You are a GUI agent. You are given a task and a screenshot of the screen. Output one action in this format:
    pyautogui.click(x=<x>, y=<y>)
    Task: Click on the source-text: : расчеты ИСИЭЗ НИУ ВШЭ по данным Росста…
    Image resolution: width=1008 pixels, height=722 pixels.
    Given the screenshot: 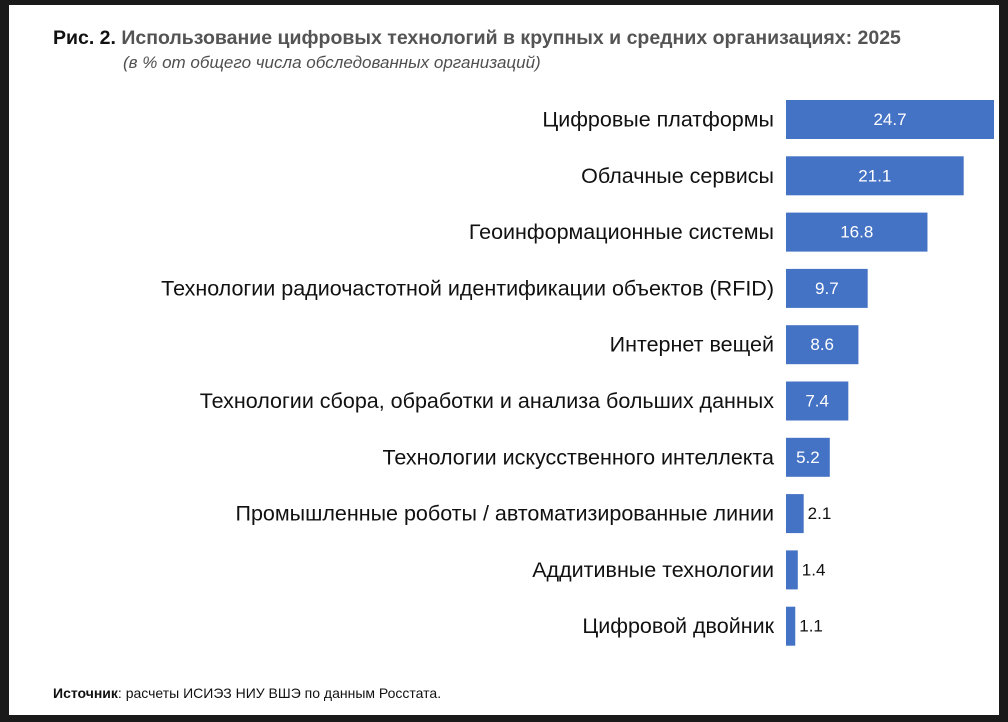 What is the action you would take?
    pyautogui.click(x=279, y=693)
    